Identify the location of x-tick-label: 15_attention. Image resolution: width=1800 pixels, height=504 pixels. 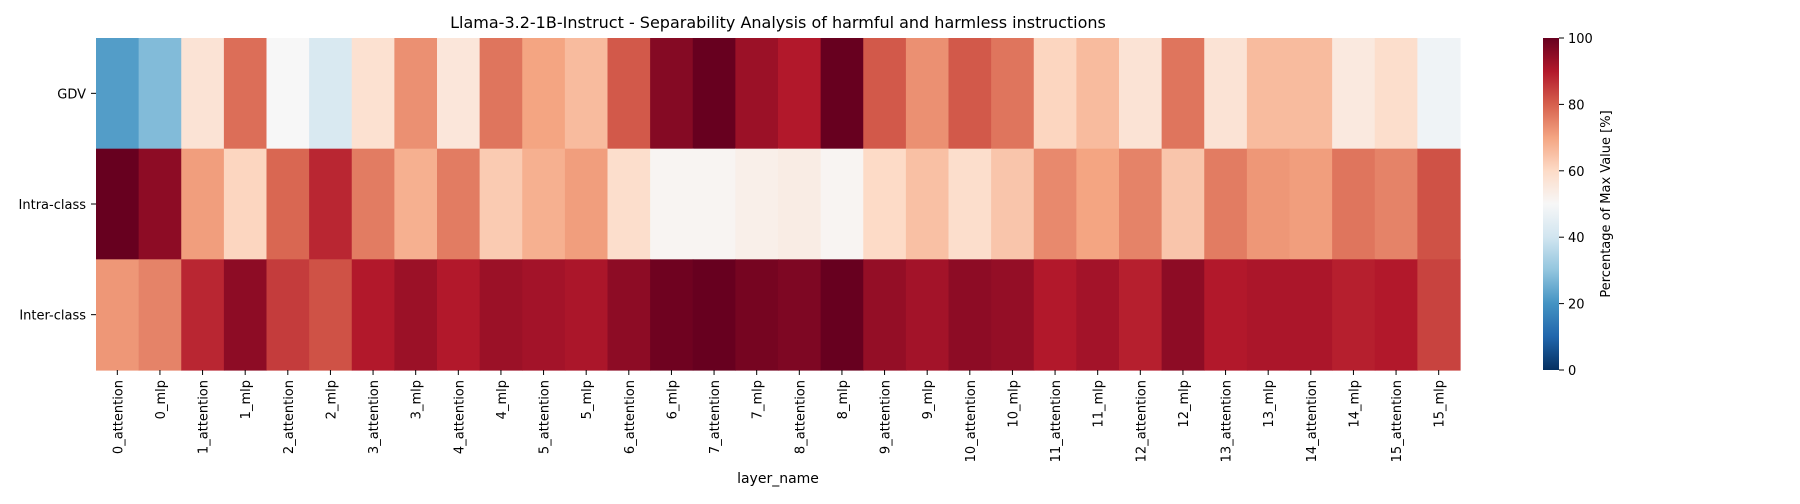
(1397, 421).